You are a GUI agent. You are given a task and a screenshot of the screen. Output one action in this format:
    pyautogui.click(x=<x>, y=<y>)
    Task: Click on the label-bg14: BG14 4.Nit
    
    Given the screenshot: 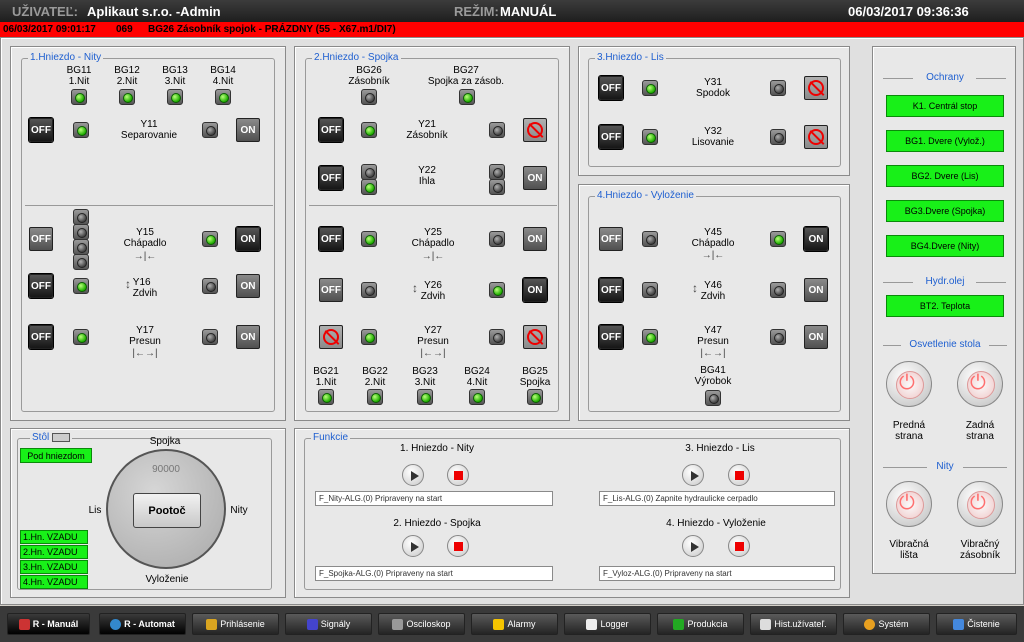 What is the action you would take?
    pyautogui.click(x=223, y=76)
    